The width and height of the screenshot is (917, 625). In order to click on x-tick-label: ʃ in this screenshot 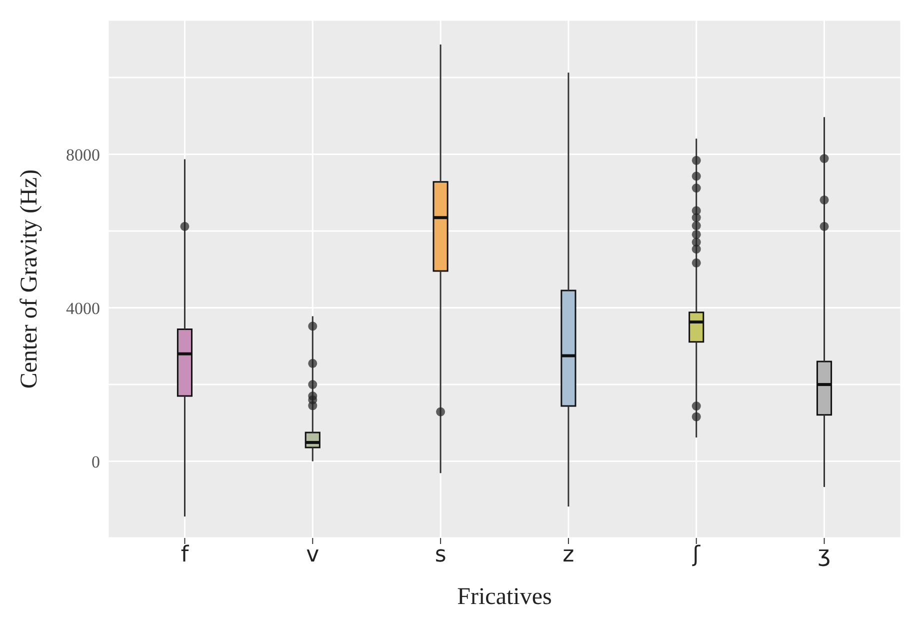, I will do `click(696, 555)`.